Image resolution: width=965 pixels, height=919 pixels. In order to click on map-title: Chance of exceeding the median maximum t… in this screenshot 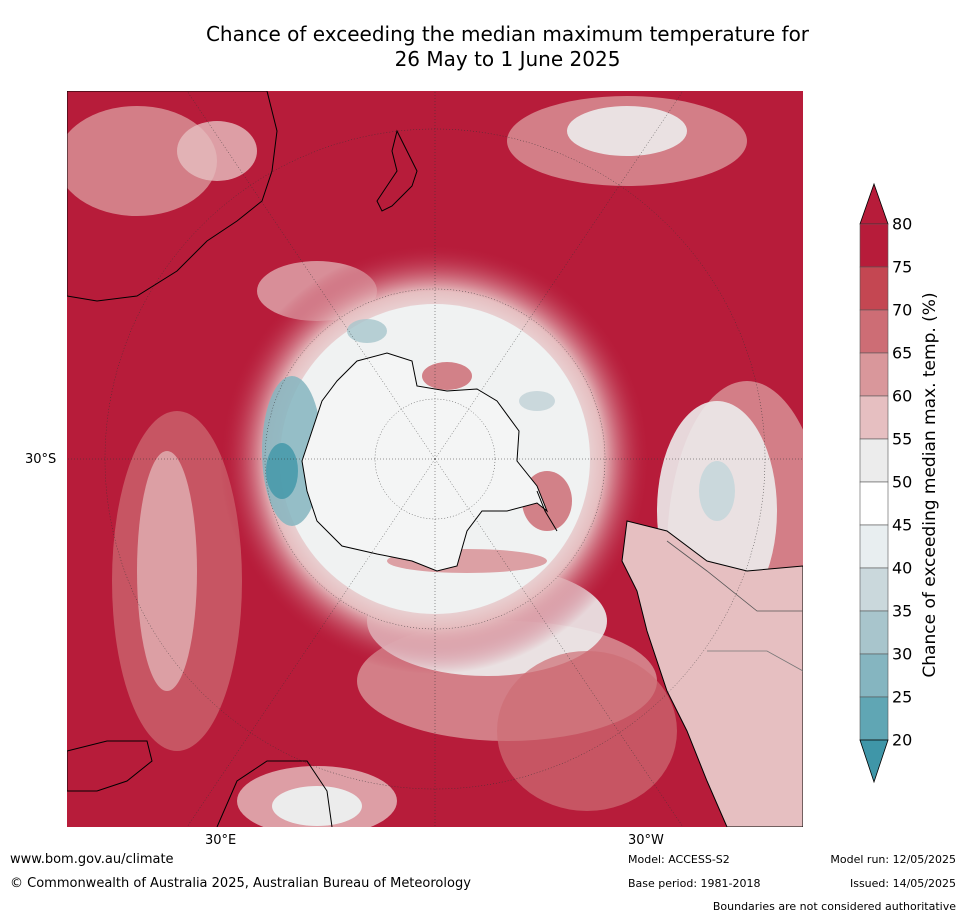, I will do `click(507, 47)`.